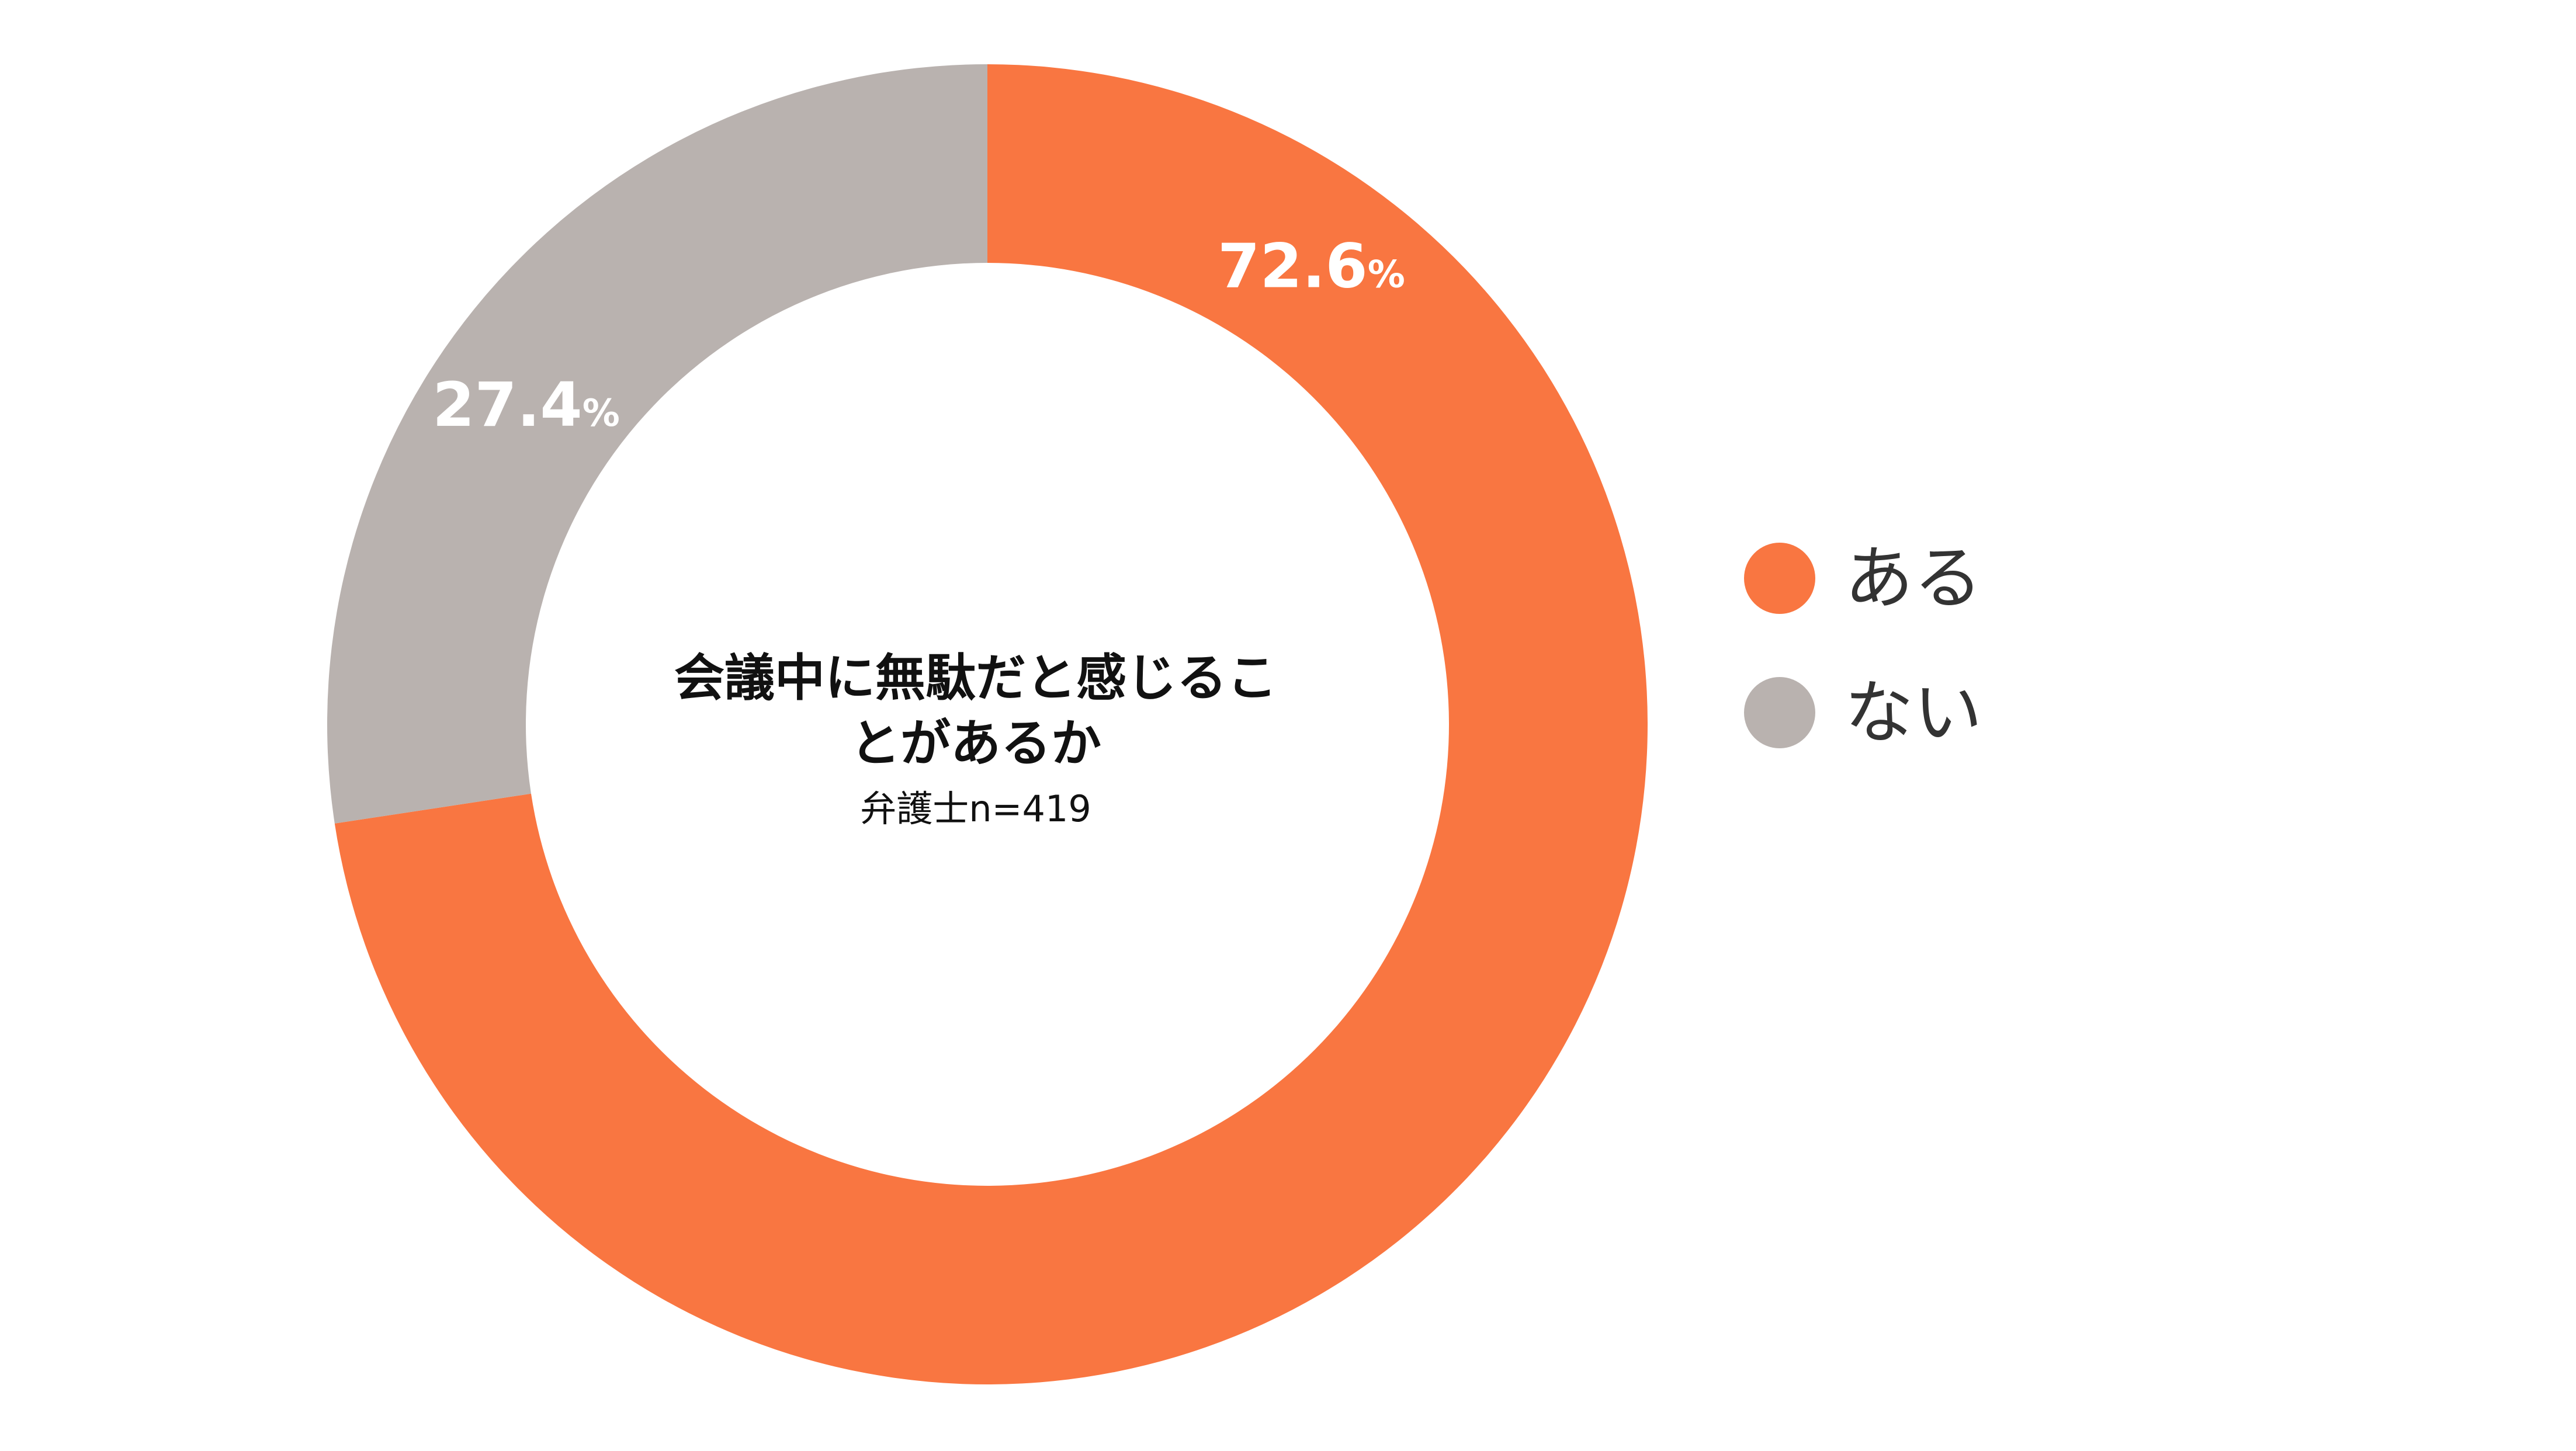  What do you see at coordinates (1780, 578) in the screenshot?
I see `legend-swatch-aru` at bounding box center [1780, 578].